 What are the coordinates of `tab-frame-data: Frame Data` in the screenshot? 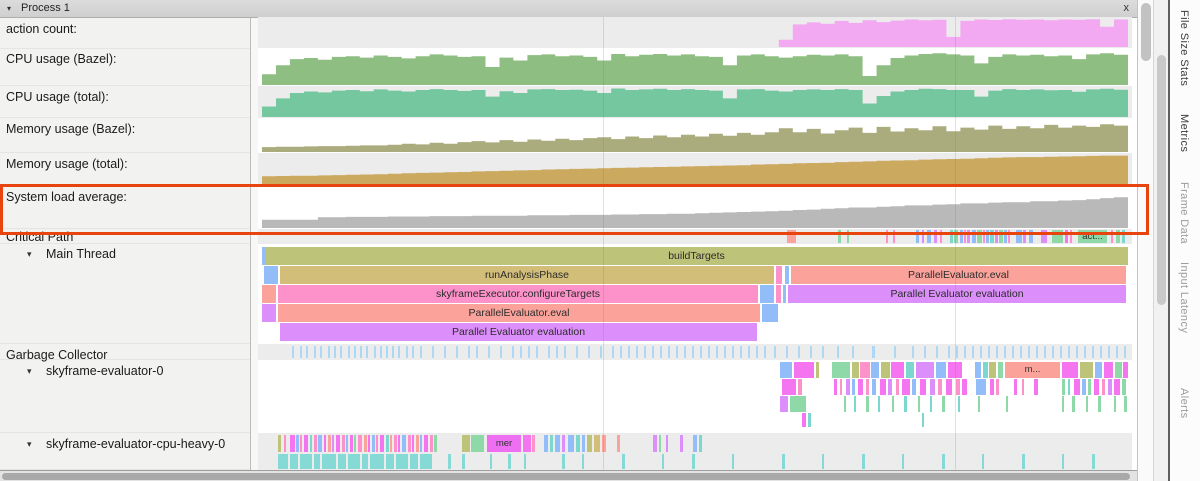 It's located at (1184, 213).